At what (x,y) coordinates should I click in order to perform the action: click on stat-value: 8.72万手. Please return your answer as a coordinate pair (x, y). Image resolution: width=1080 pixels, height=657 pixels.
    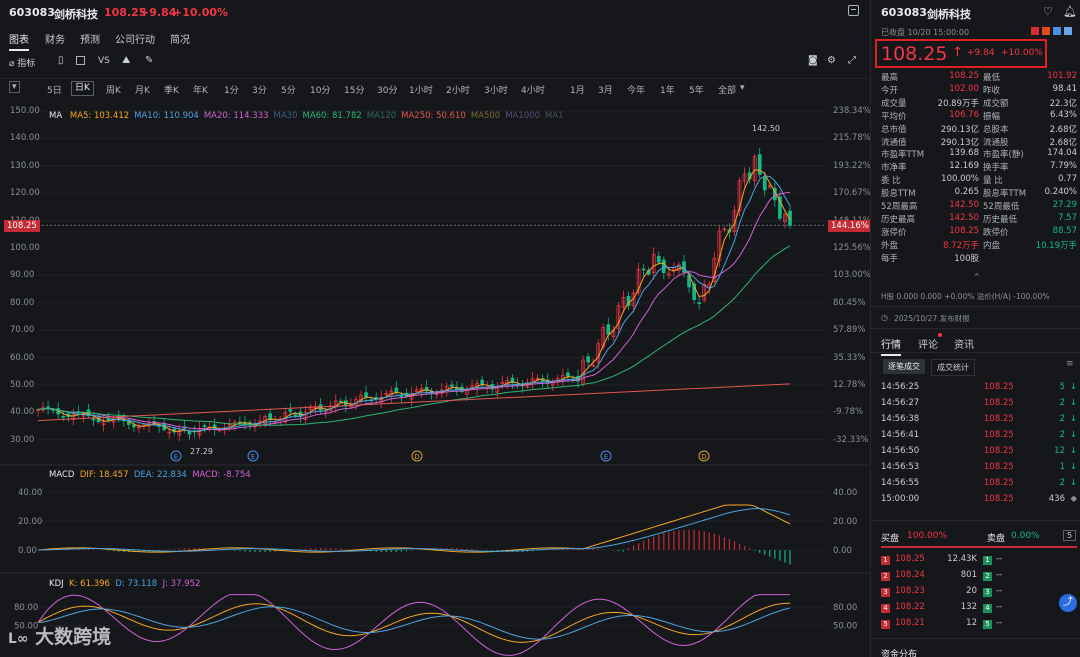
    Looking at the image, I should click on (961, 245).